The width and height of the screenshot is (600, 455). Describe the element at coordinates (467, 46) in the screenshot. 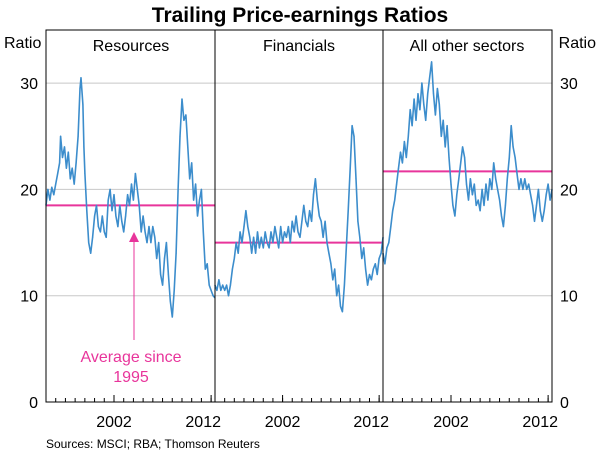

I see `panel-title-other-sectors: All other sectors` at that location.